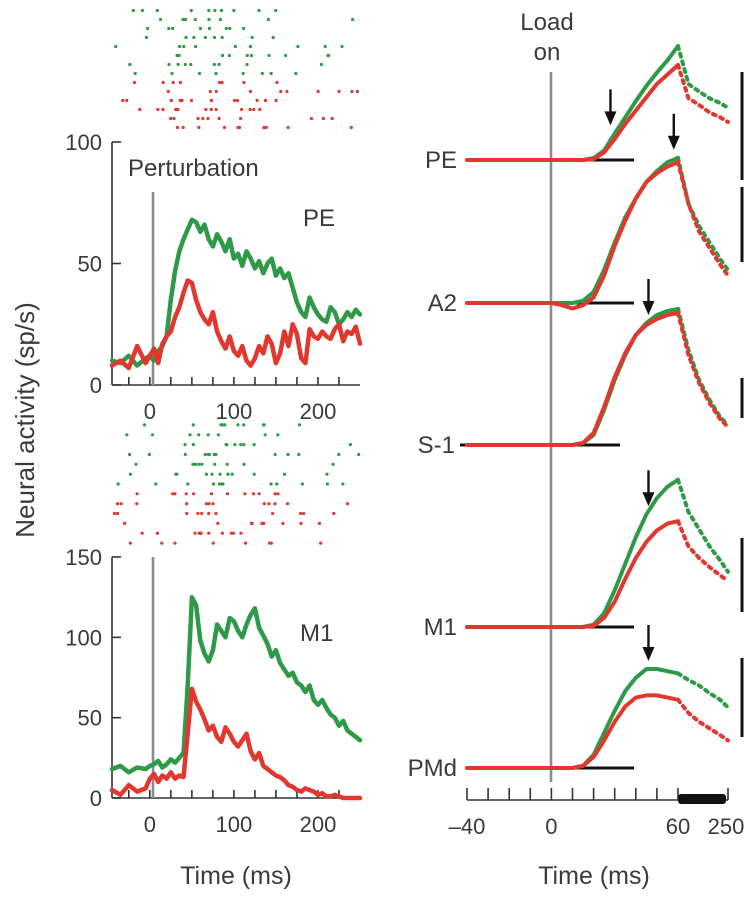 The image size is (753, 905). What do you see at coordinates (586, 215) in the screenshot?
I see `trace-row-a2: A2` at bounding box center [586, 215].